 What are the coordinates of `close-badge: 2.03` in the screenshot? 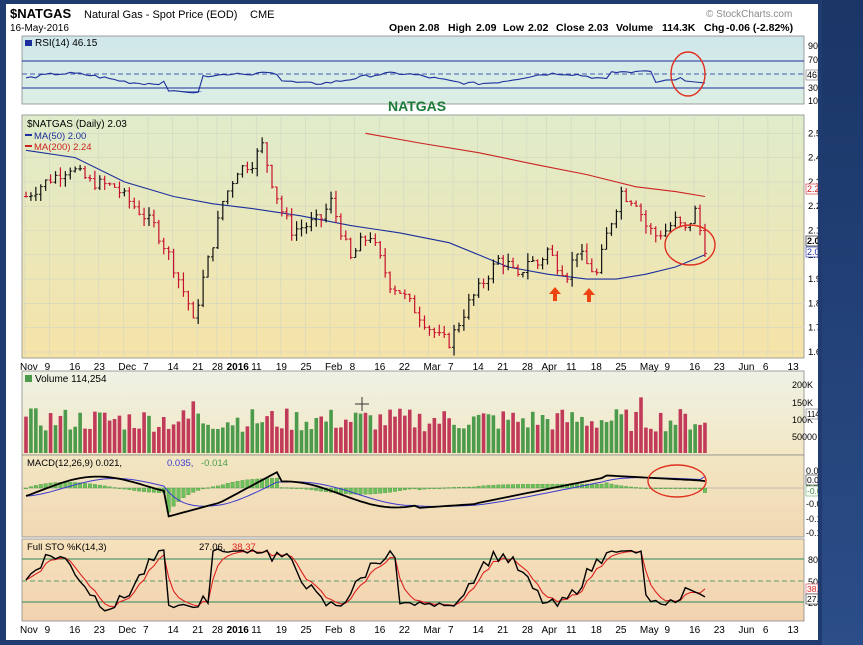 It's located at (812, 241).